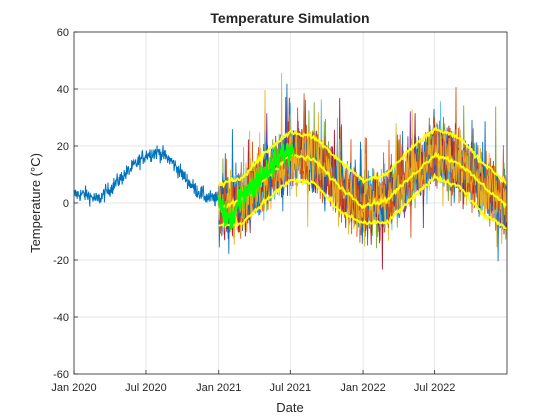 The image size is (560, 420). What do you see at coordinates (61, 261) in the screenshot?
I see `y-tick-label: -20` at bounding box center [61, 261].